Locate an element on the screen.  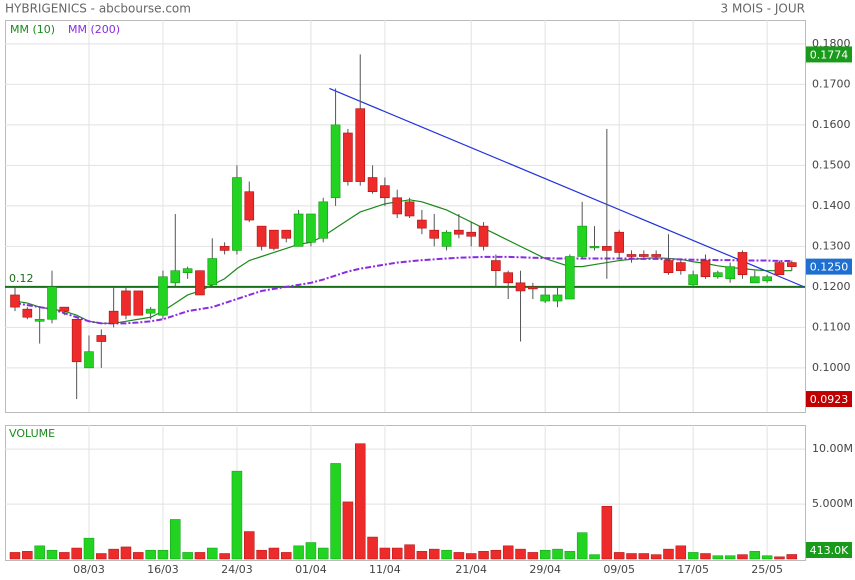
price-tag-label: 0.1250 is located at coordinates (829, 267).